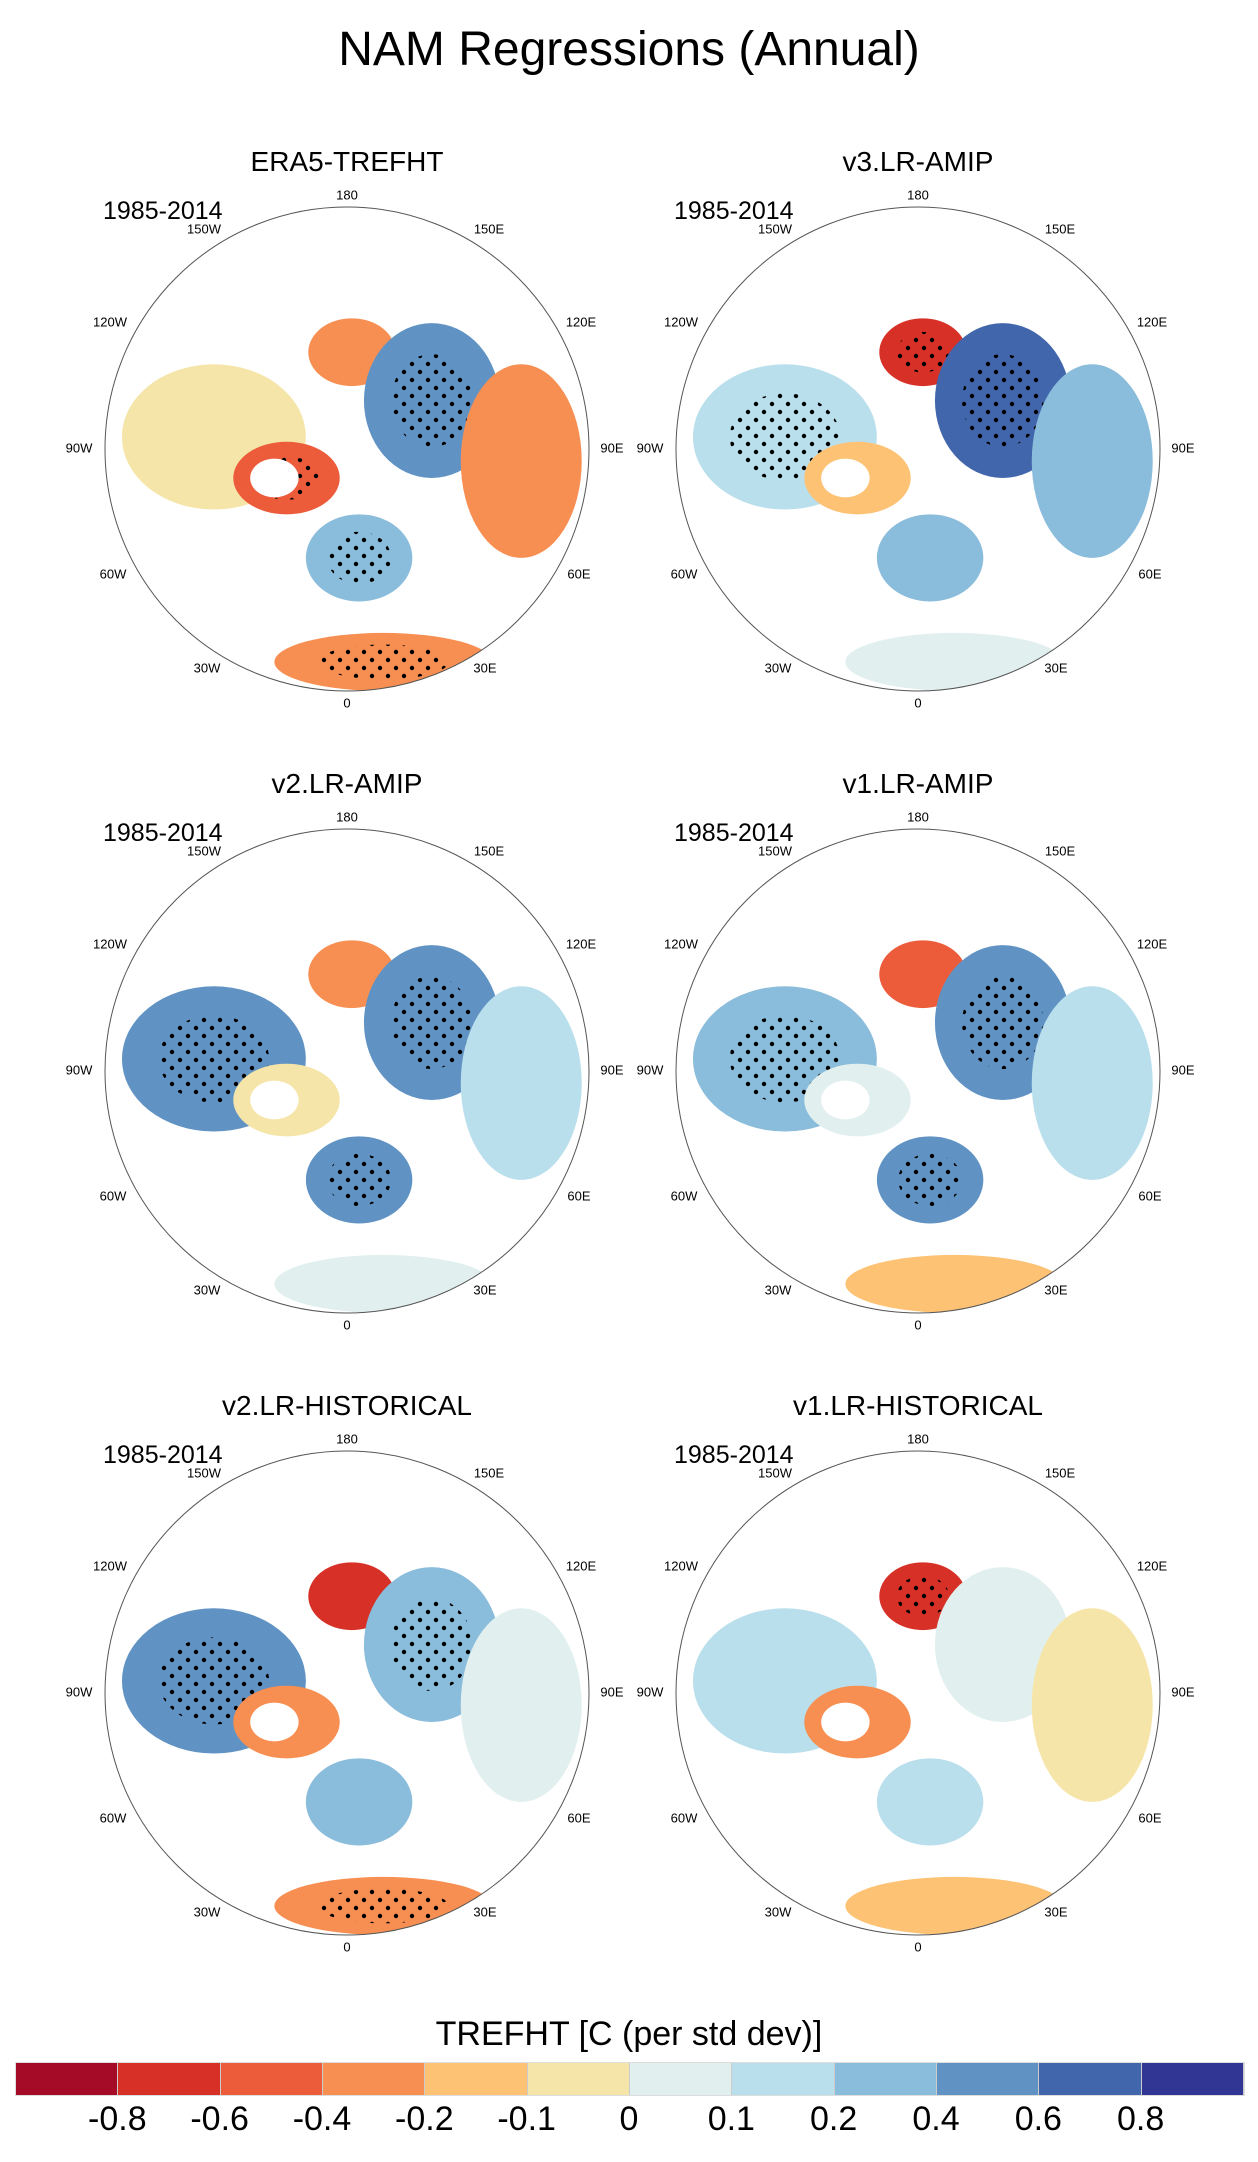 The image size is (1258, 2162). What do you see at coordinates (424, 2119) in the screenshot?
I see `colorbar-tick-label: -0.2` at bounding box center [424, 2119].